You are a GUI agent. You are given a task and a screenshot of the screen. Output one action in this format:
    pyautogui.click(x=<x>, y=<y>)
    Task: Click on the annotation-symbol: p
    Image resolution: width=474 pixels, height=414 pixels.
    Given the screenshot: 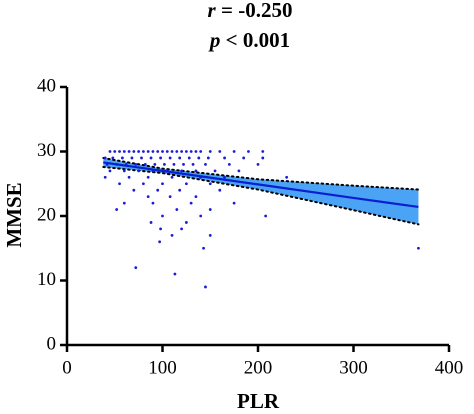 What is the action you would take?
    pyautogui.click(x=214, y=40)
    